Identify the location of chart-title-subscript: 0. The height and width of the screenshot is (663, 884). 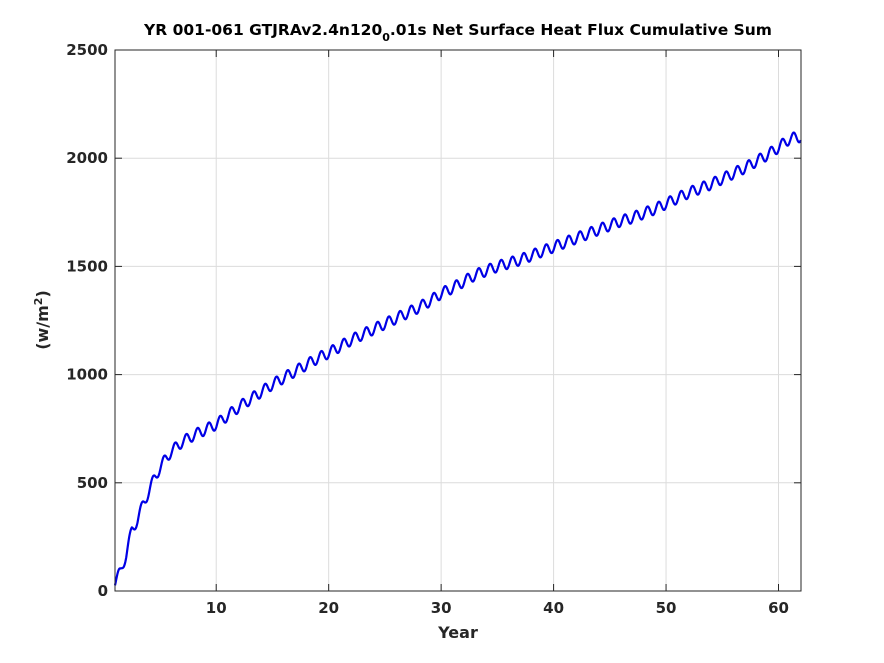
(386, 37).